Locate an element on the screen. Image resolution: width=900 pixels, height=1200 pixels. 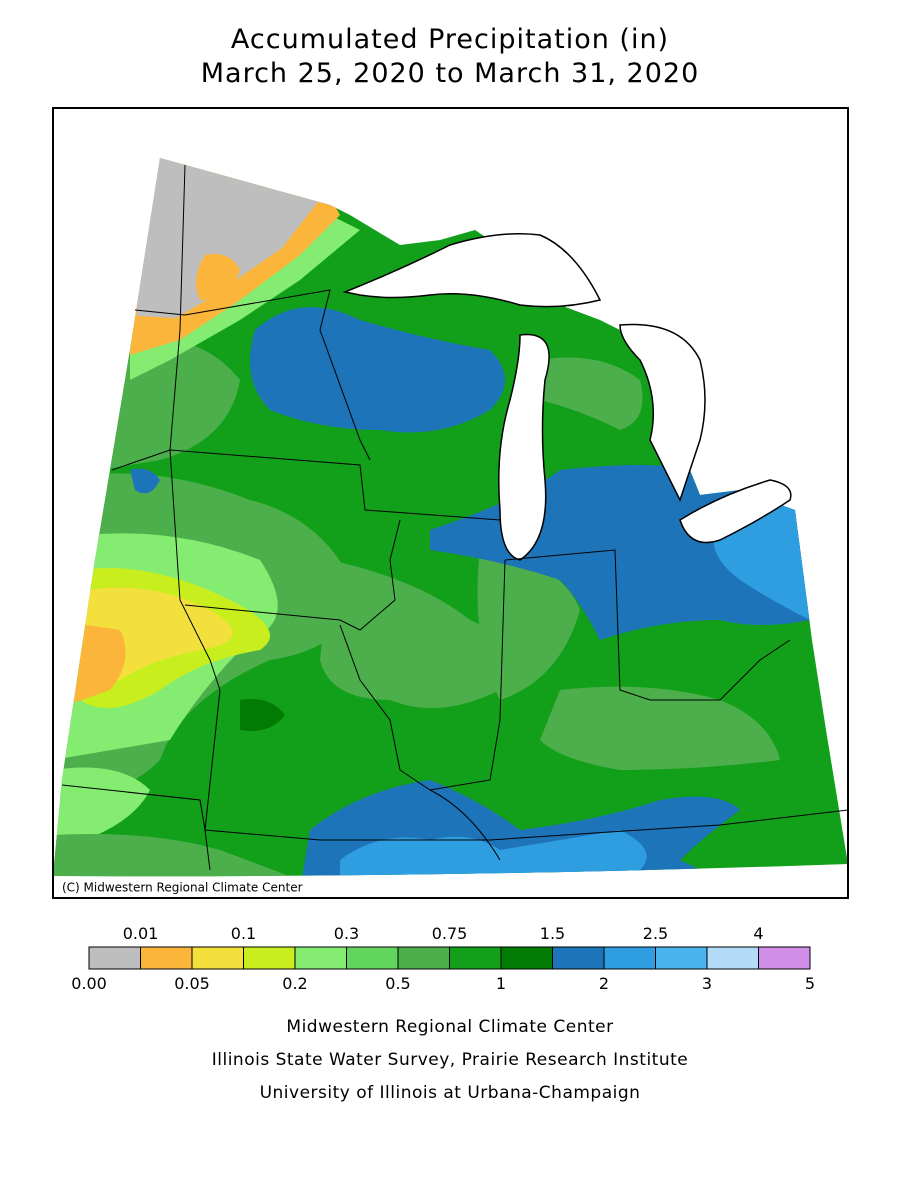
title-line: Accumulated Precipitation (in) is located at coordinates (450, 39).